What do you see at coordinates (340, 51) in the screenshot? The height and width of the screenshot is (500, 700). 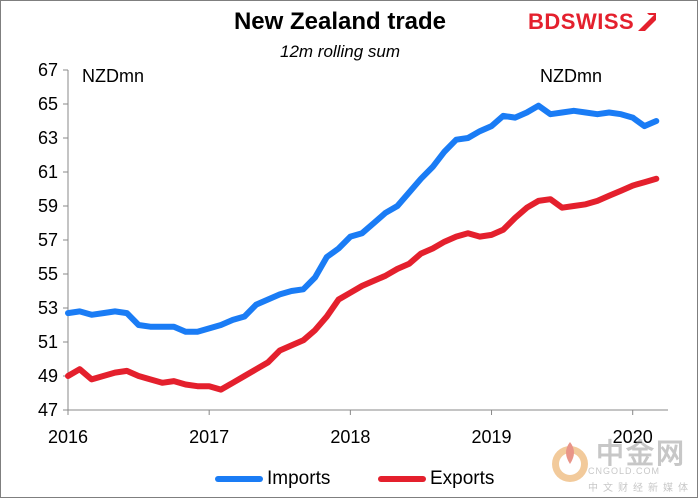 I see `chart-subtitle: 12m rolling sum` at bounding box center [340, 51].